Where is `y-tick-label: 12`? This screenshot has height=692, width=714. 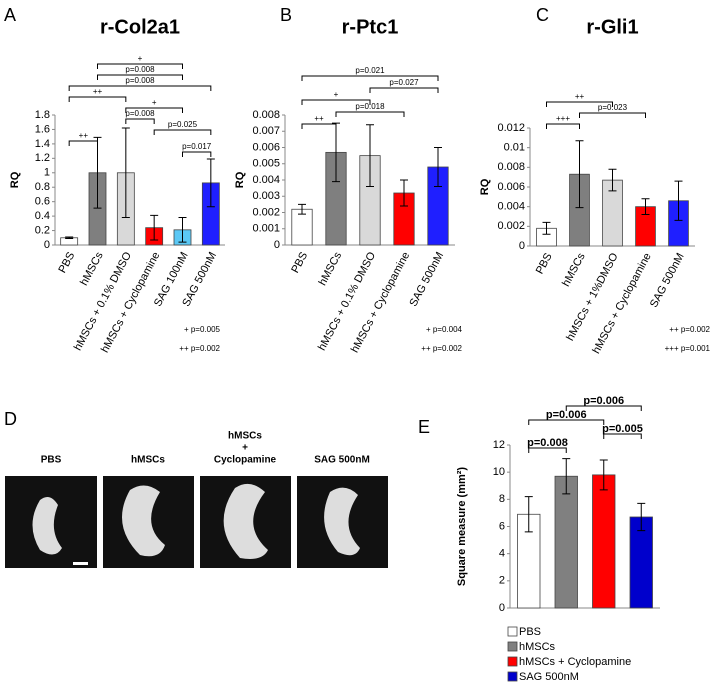 y-tick-label: 12 is located at coordinates (499, 445).